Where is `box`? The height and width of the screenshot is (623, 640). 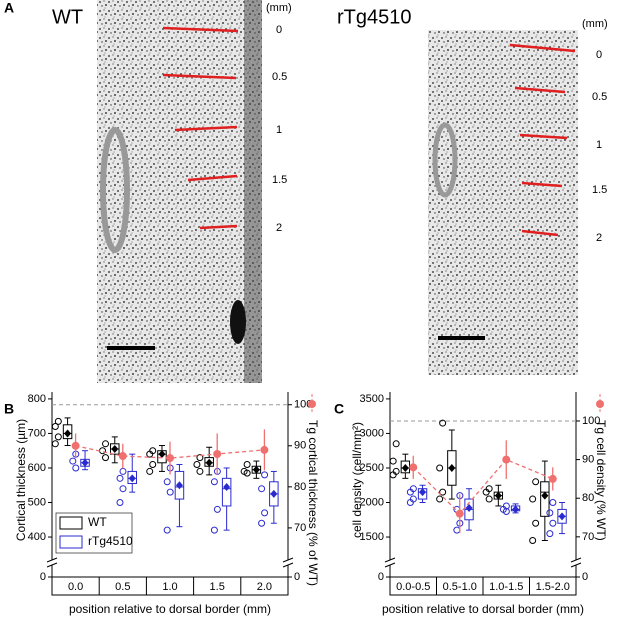
box is located at coordinates (226, 492).